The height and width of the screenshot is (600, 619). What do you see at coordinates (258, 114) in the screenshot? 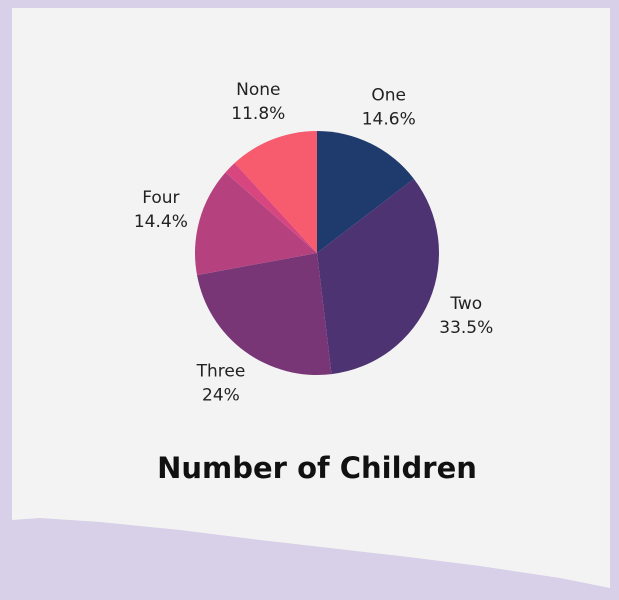
I see `slice-value-label: 11.8%` at bounding box center [258, 114].